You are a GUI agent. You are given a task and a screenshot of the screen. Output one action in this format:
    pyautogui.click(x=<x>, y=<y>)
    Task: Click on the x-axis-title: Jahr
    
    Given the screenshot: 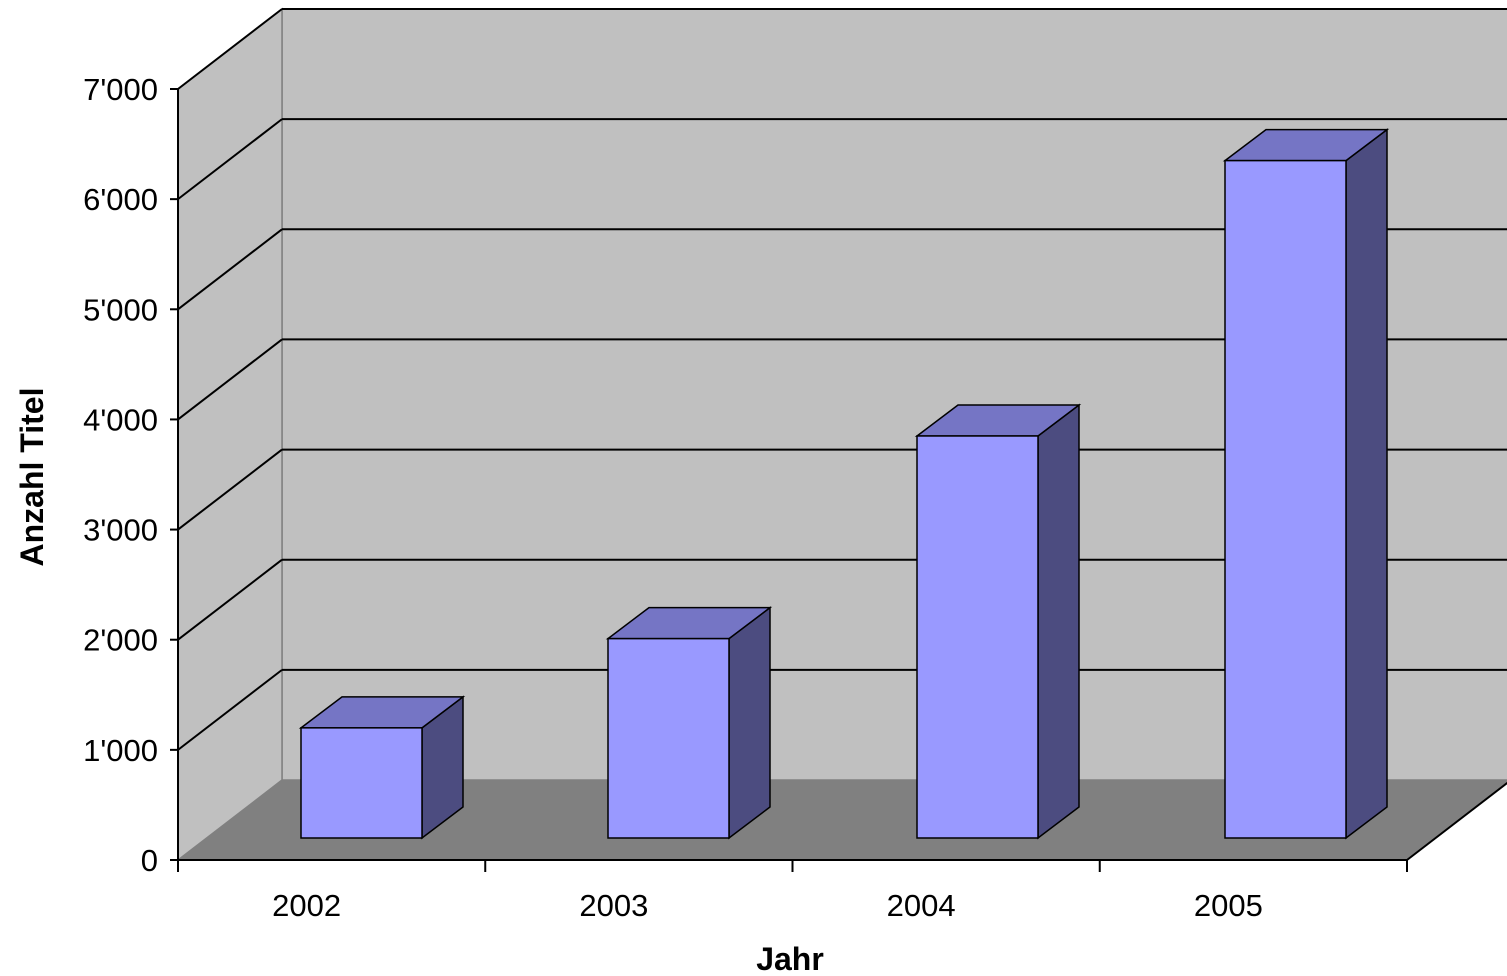 What is the action you would take?
    pyautogui.click(x=790, y=958)
    